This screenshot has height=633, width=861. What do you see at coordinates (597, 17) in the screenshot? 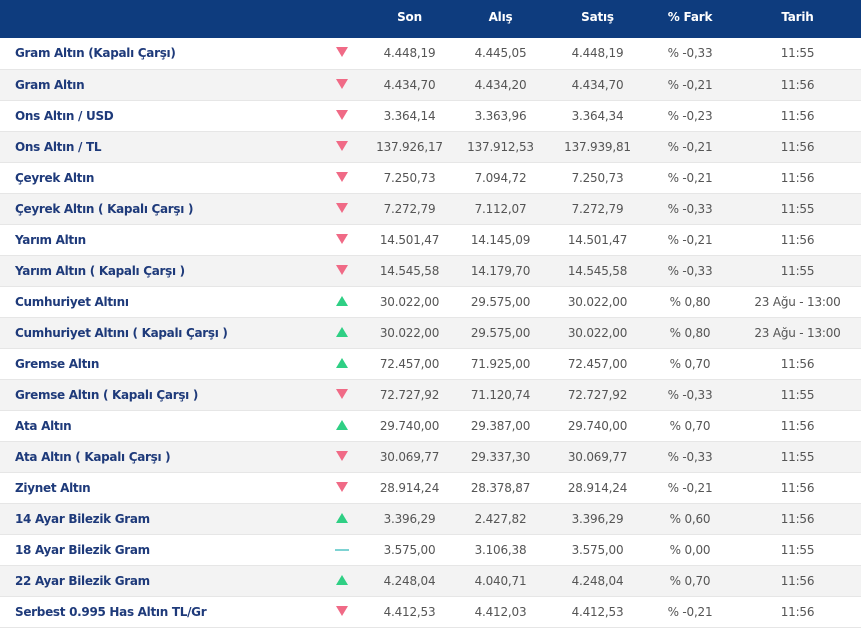
I see `header-satis: Satış` at bounding box center [597, 17].